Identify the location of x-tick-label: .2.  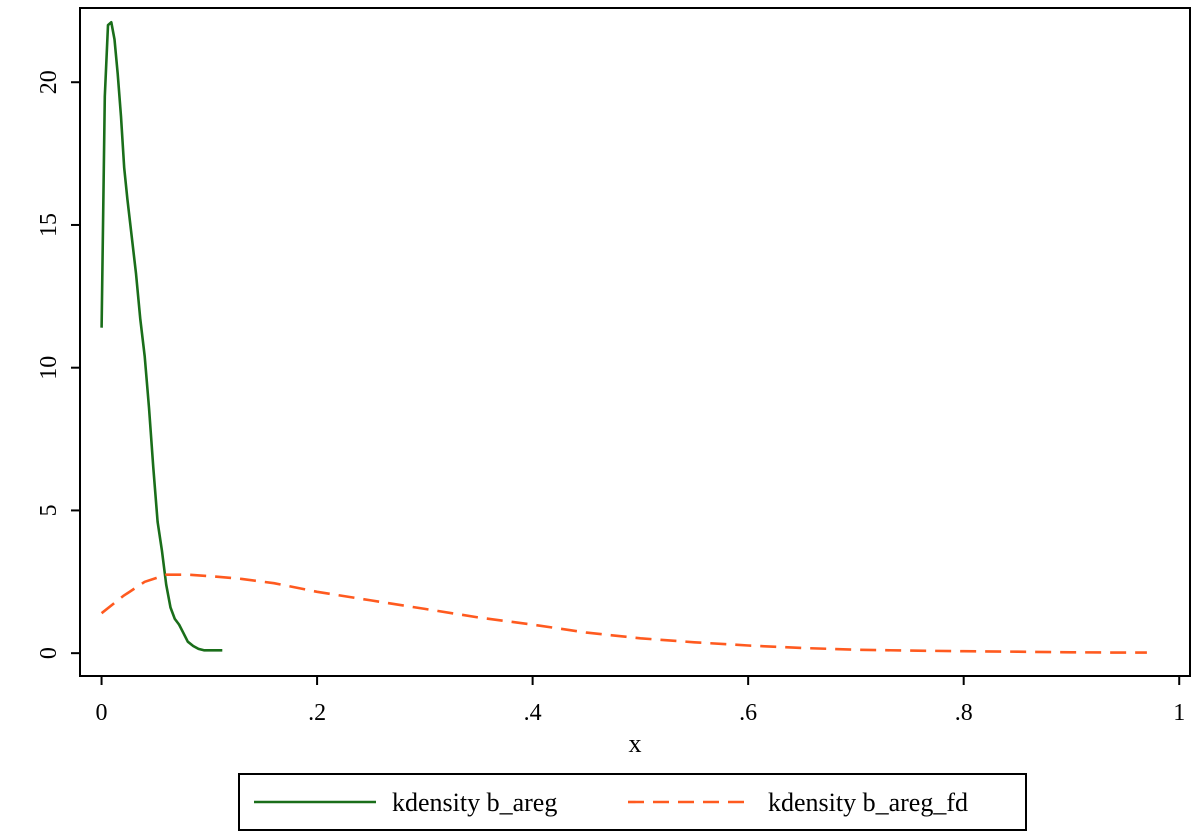
(317, 713).